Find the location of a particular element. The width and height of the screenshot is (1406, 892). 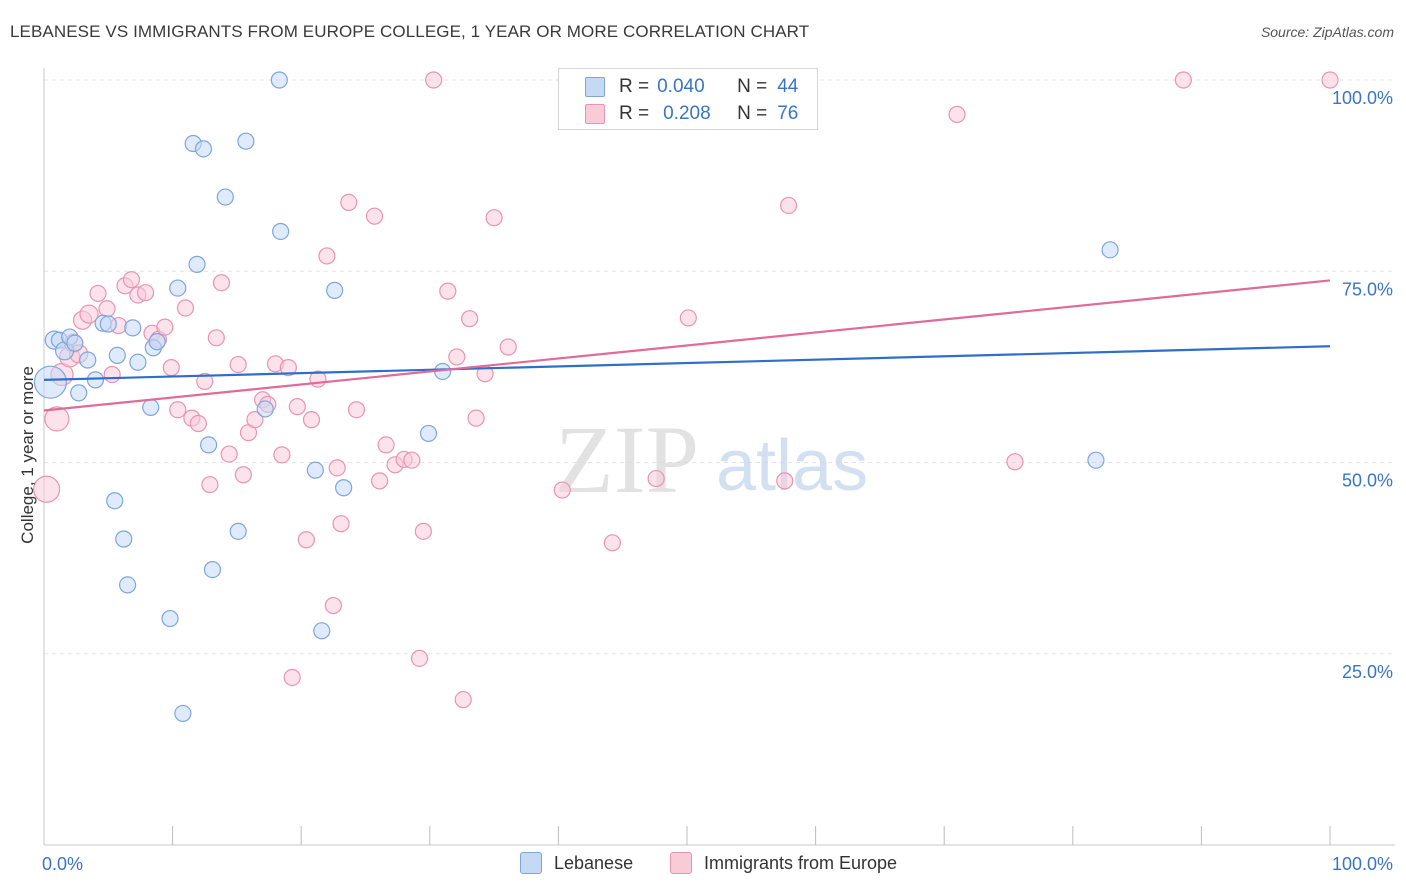

y-tick-label: 25.0% is located at coordinates (1367, 672).